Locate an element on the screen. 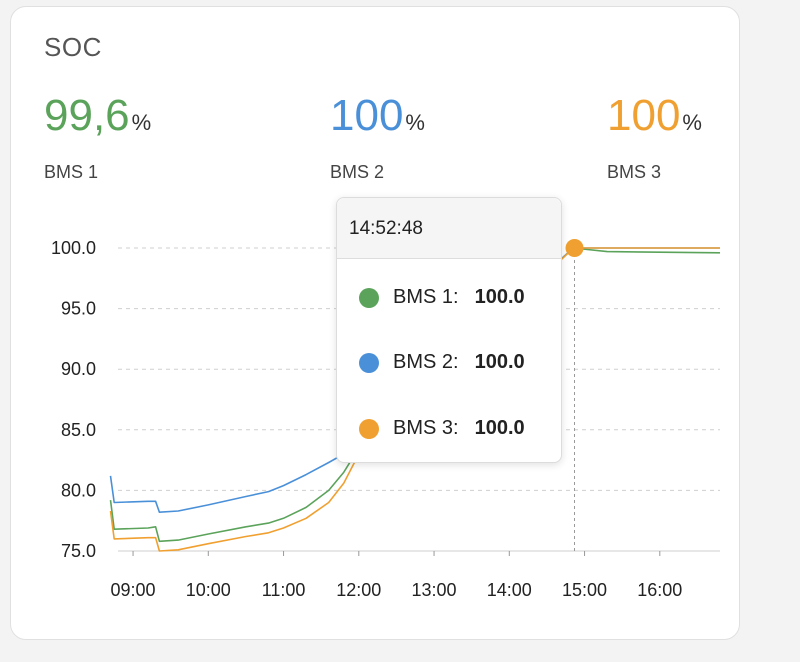 The width and height of the screenshot is (800, 662). hover-point is located at coordinates (574, 248).